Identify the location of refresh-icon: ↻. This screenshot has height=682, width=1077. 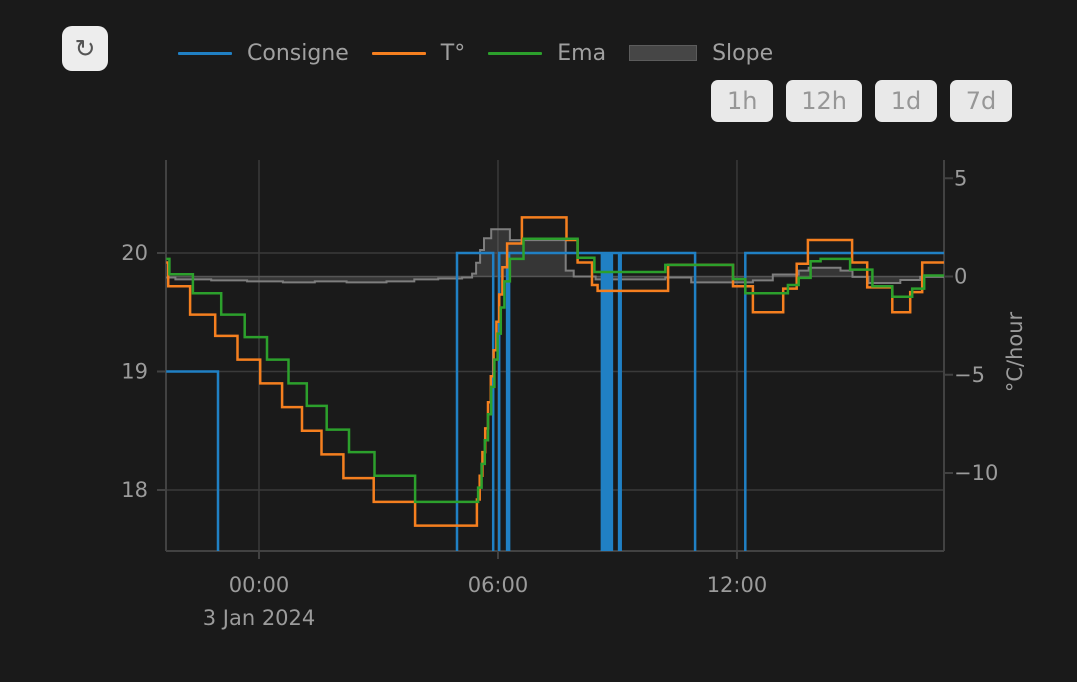
(85, 48).